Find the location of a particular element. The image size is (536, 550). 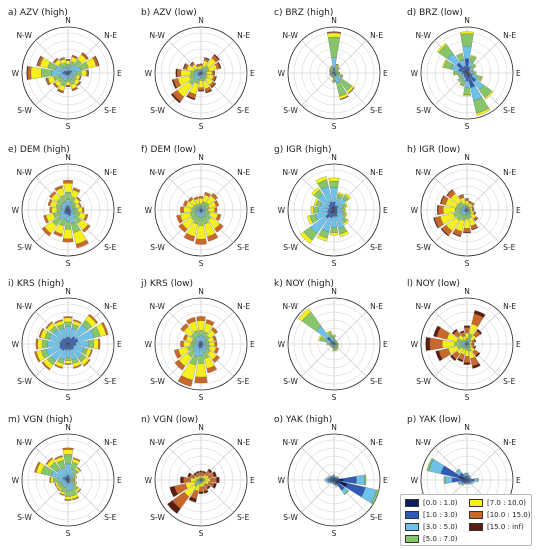

panel-8: i) KRS (high)N S E W N-E N-W S-E S-W is located at coordinates (65, 340).